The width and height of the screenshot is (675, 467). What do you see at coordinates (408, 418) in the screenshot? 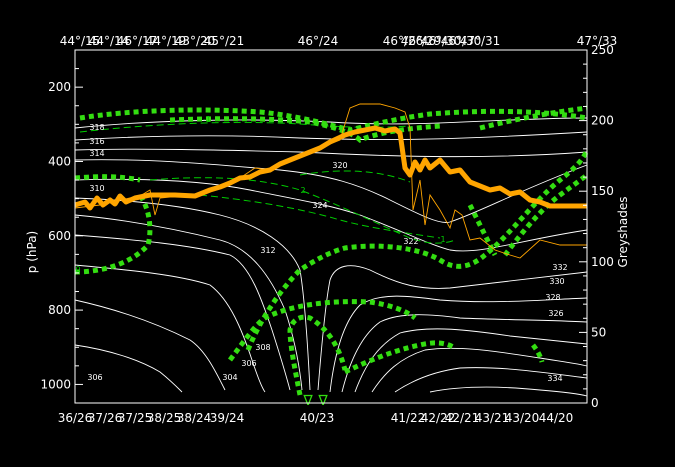
I see `bottom-tick-label: 41/22` at bounding box center [408, 418].